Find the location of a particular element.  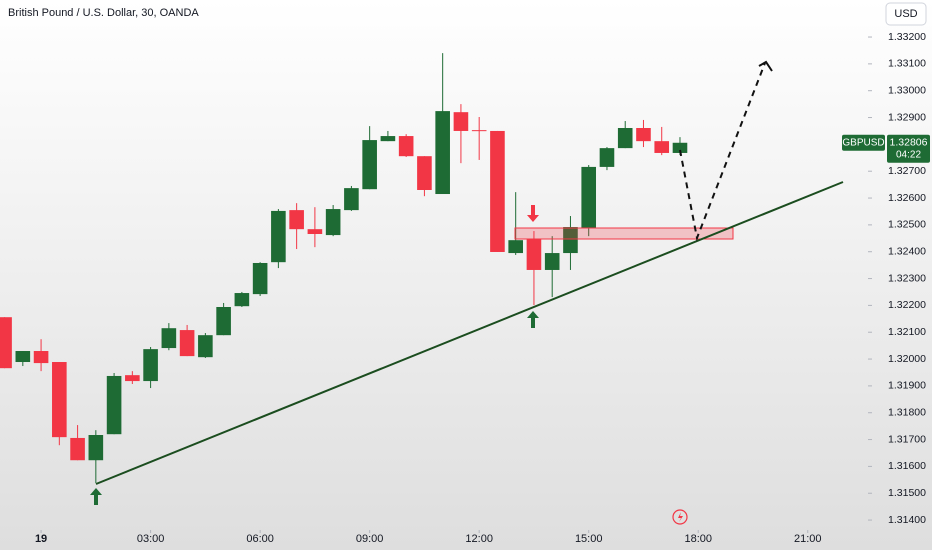

y-tick-label: 1.31800 is located at coordinates (907, 413).